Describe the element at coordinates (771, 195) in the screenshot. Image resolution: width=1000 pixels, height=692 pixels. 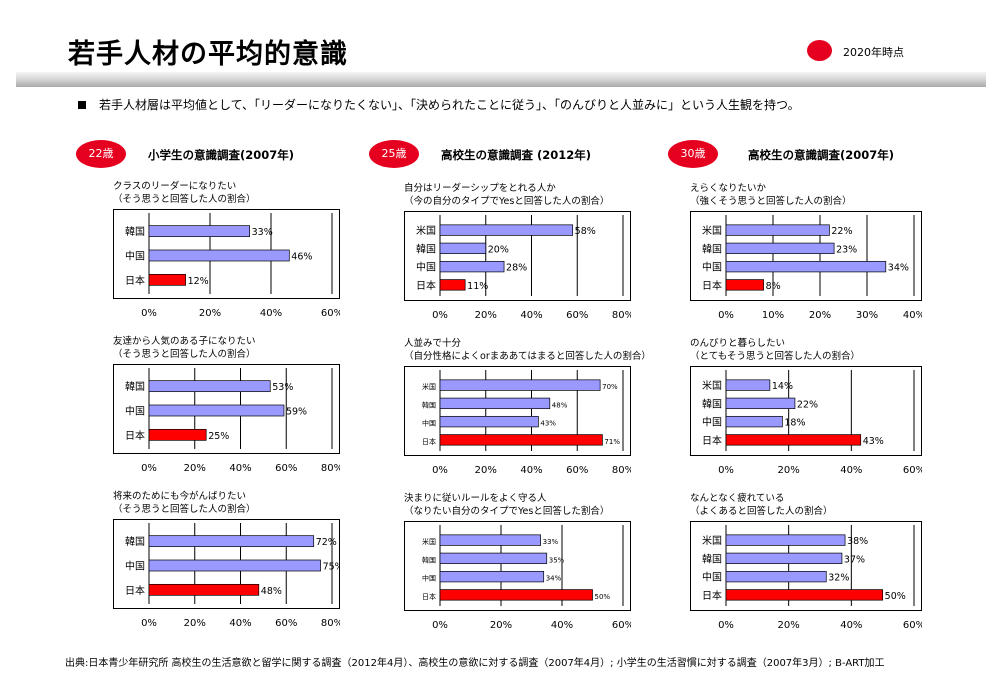
I see `question-caption: えらくなりたいか （強くそう思うと回答した人の割合）` at that location.